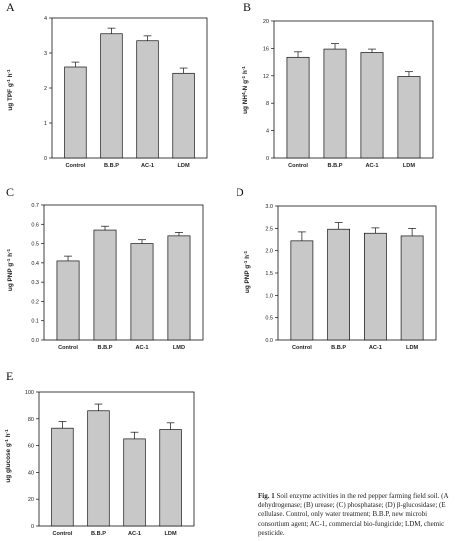  I want to click on y-tick-label: 2, so click(45, 89).